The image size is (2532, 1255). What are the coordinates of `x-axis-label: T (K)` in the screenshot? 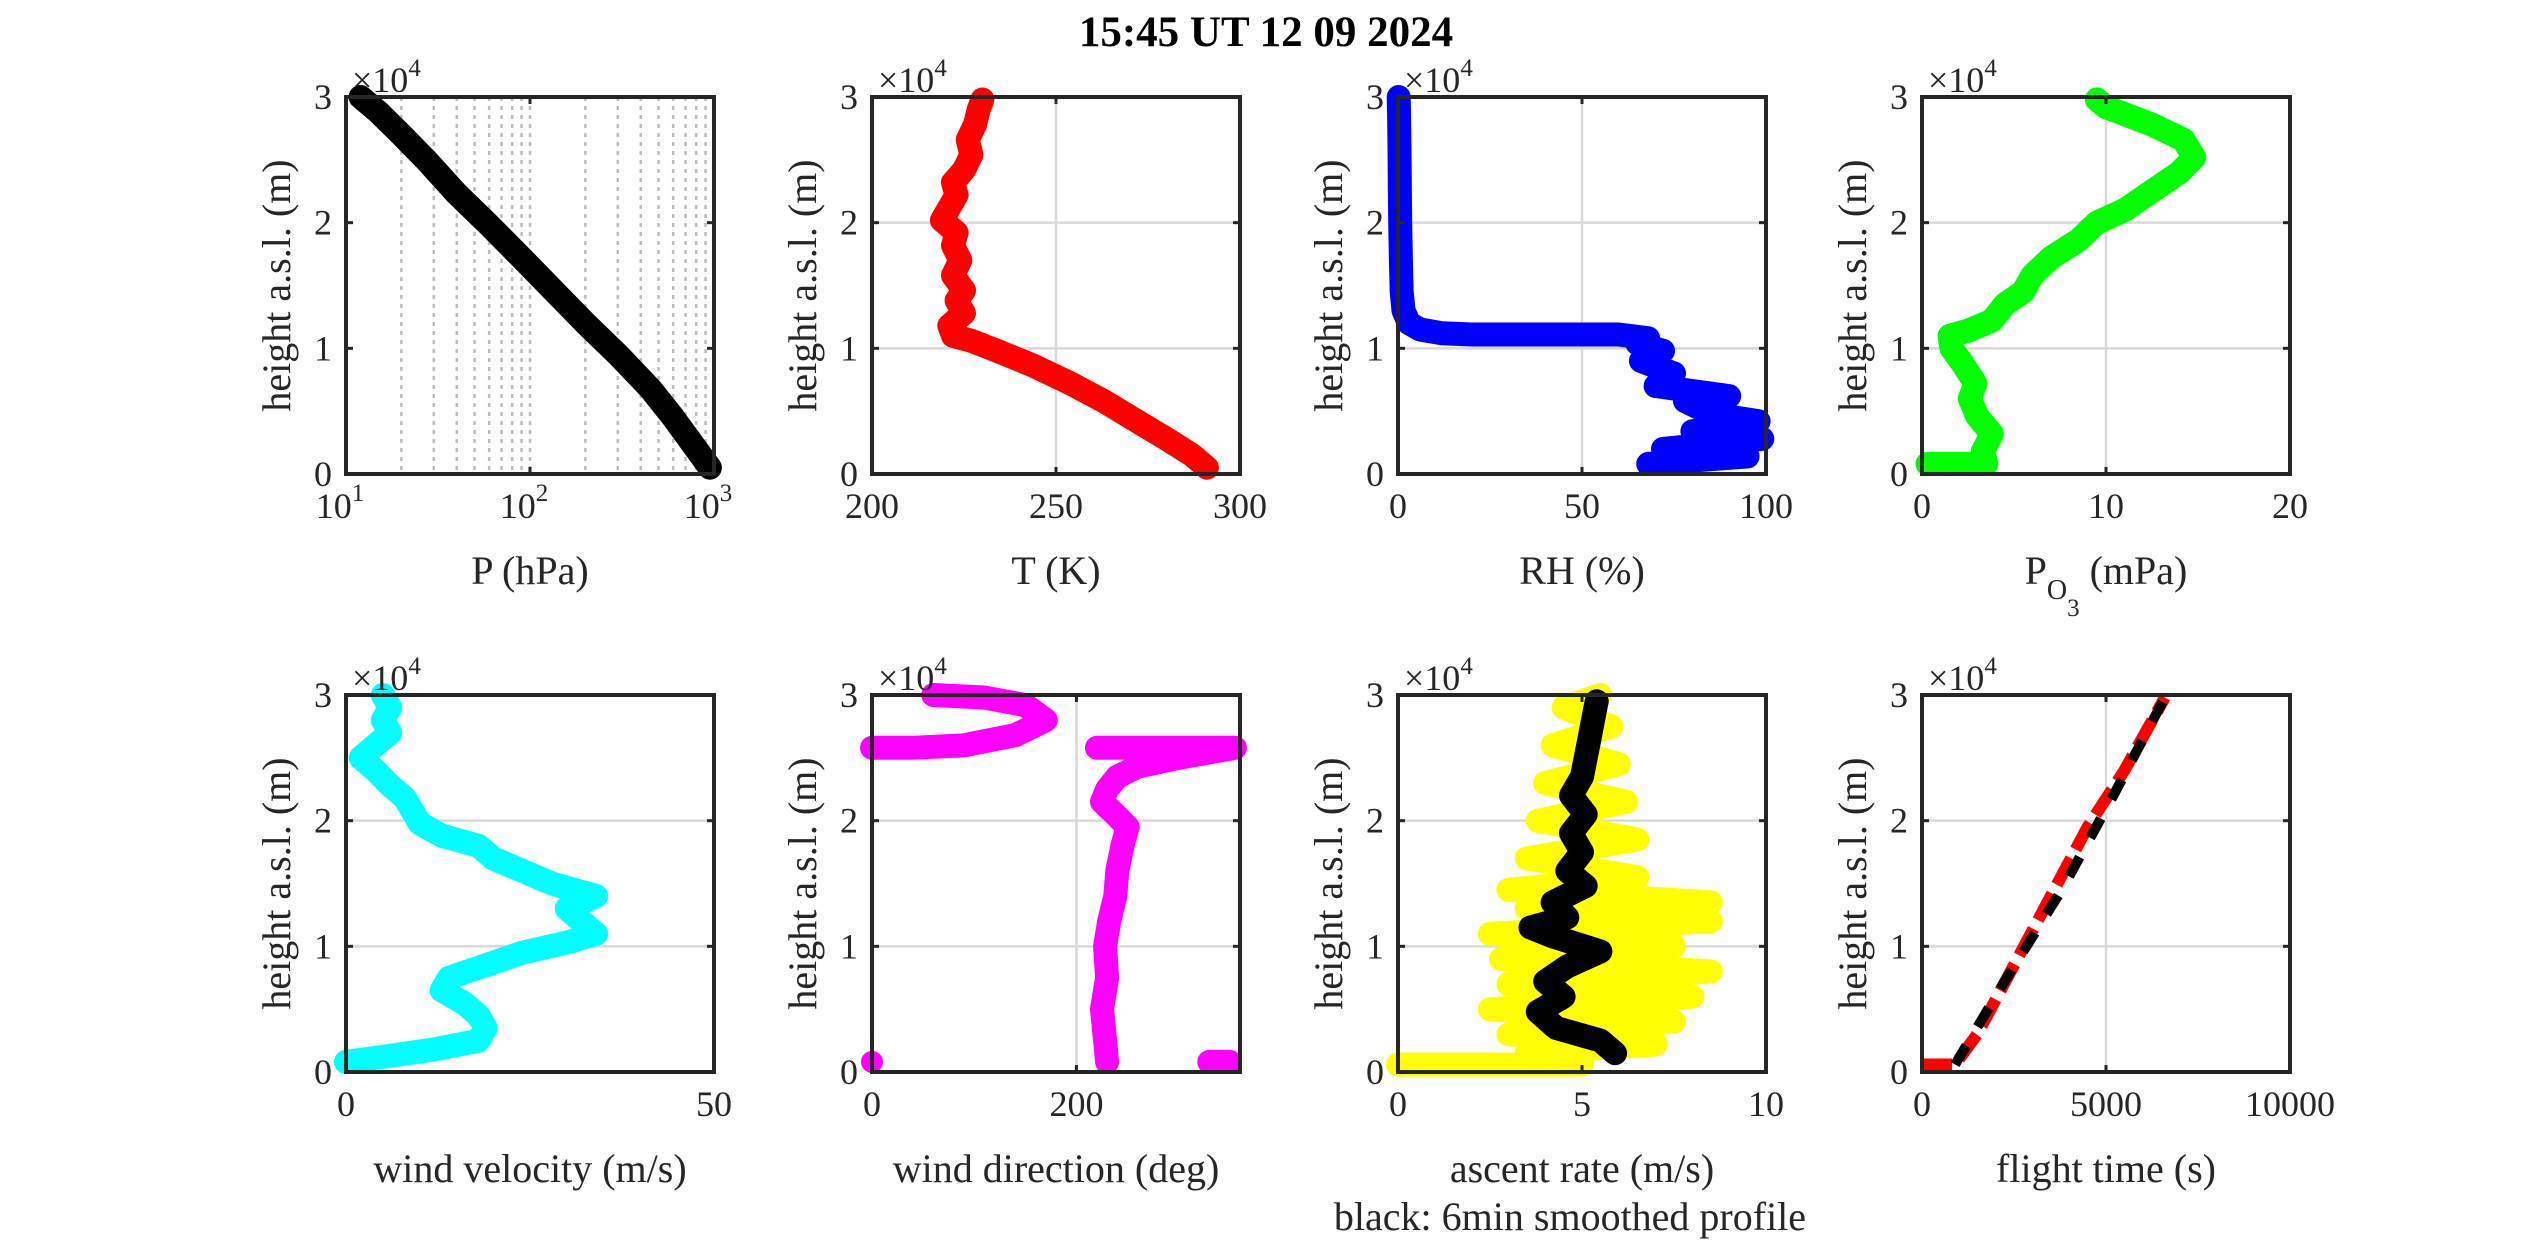 It's located at (1055, 570).